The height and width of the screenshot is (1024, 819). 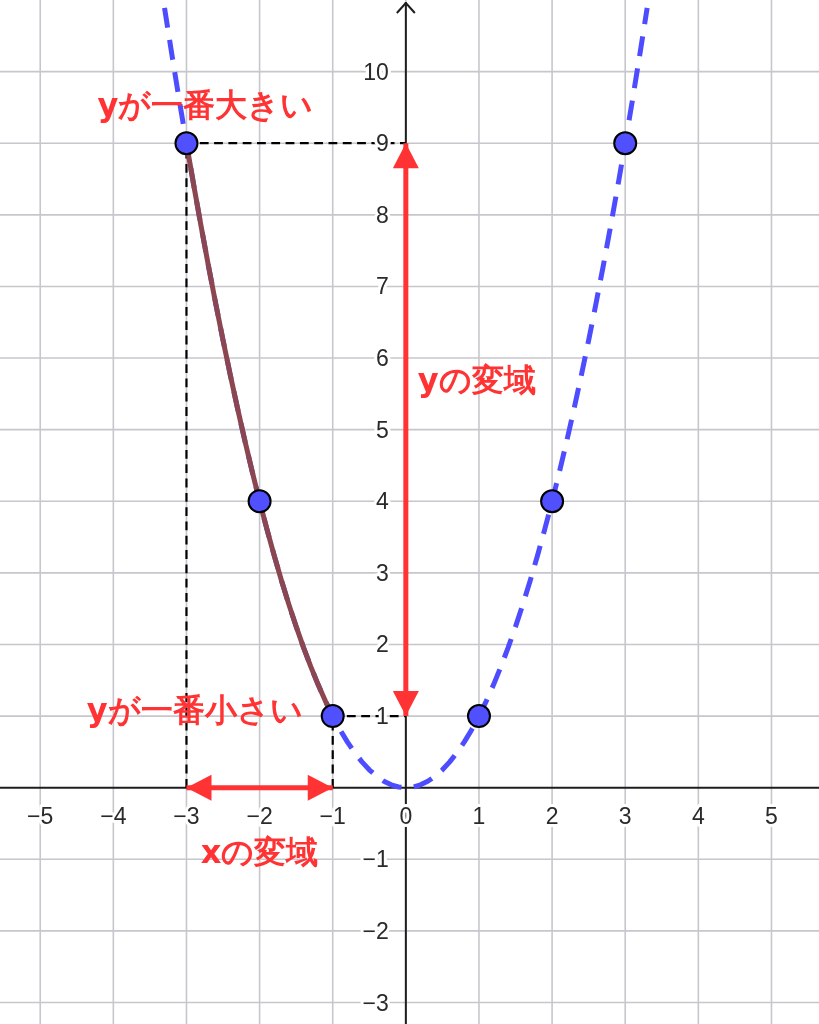 What do you see at coordinates (383, 501) in the screenshot?
I see `y-tick-label: 4` at bounding box center [383, 501].